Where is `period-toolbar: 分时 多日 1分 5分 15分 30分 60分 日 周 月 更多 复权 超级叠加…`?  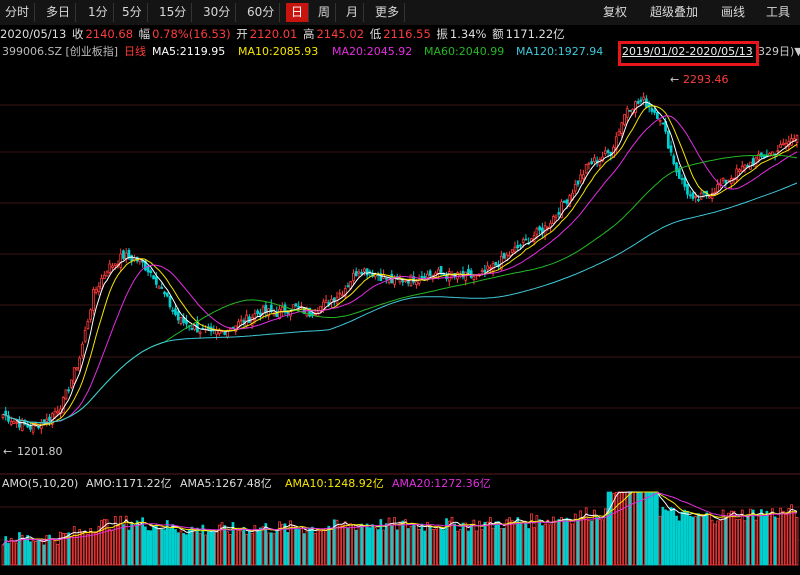 period-toolbar: 分时 多日 1分 5分 15分 30分 60分 日 周 月 更多 复权 超级叠加… is located at coordinates (400, 12).